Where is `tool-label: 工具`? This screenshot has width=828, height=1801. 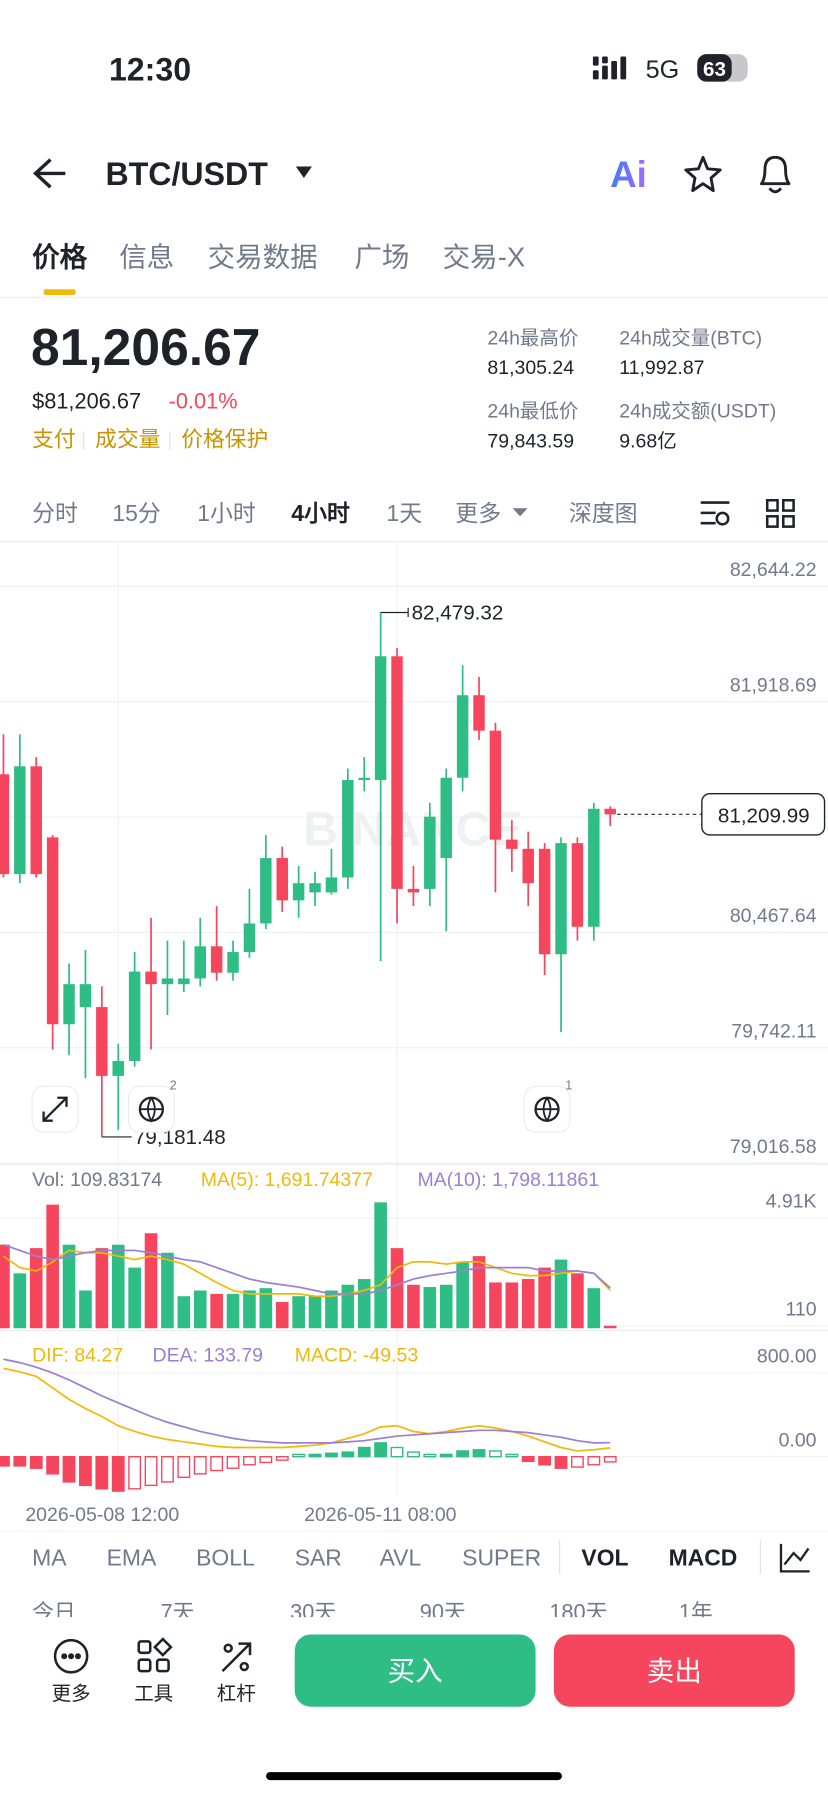
tool-label: 工具 is located at coordinates (153, 1694).